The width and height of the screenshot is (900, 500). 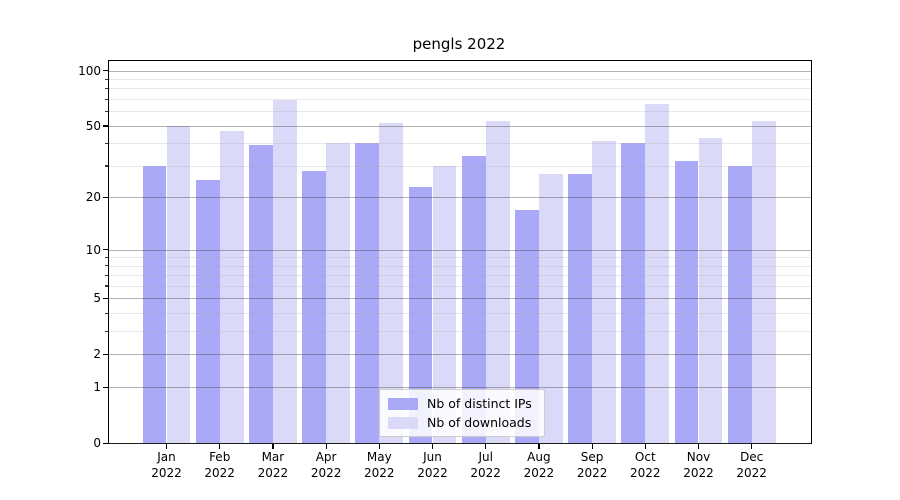 What do you see at coordinates (604, 292) in the screenshot?
I see `bar-downloads-sep` at bounding box center [604, 292].